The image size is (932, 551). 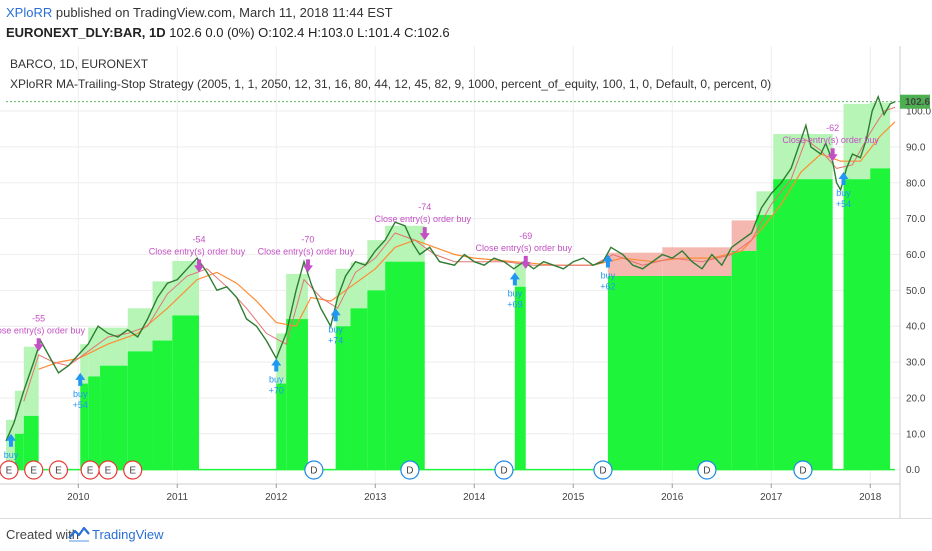 I want to click on time-tick-label: 2011, so click(x=178, y=497).